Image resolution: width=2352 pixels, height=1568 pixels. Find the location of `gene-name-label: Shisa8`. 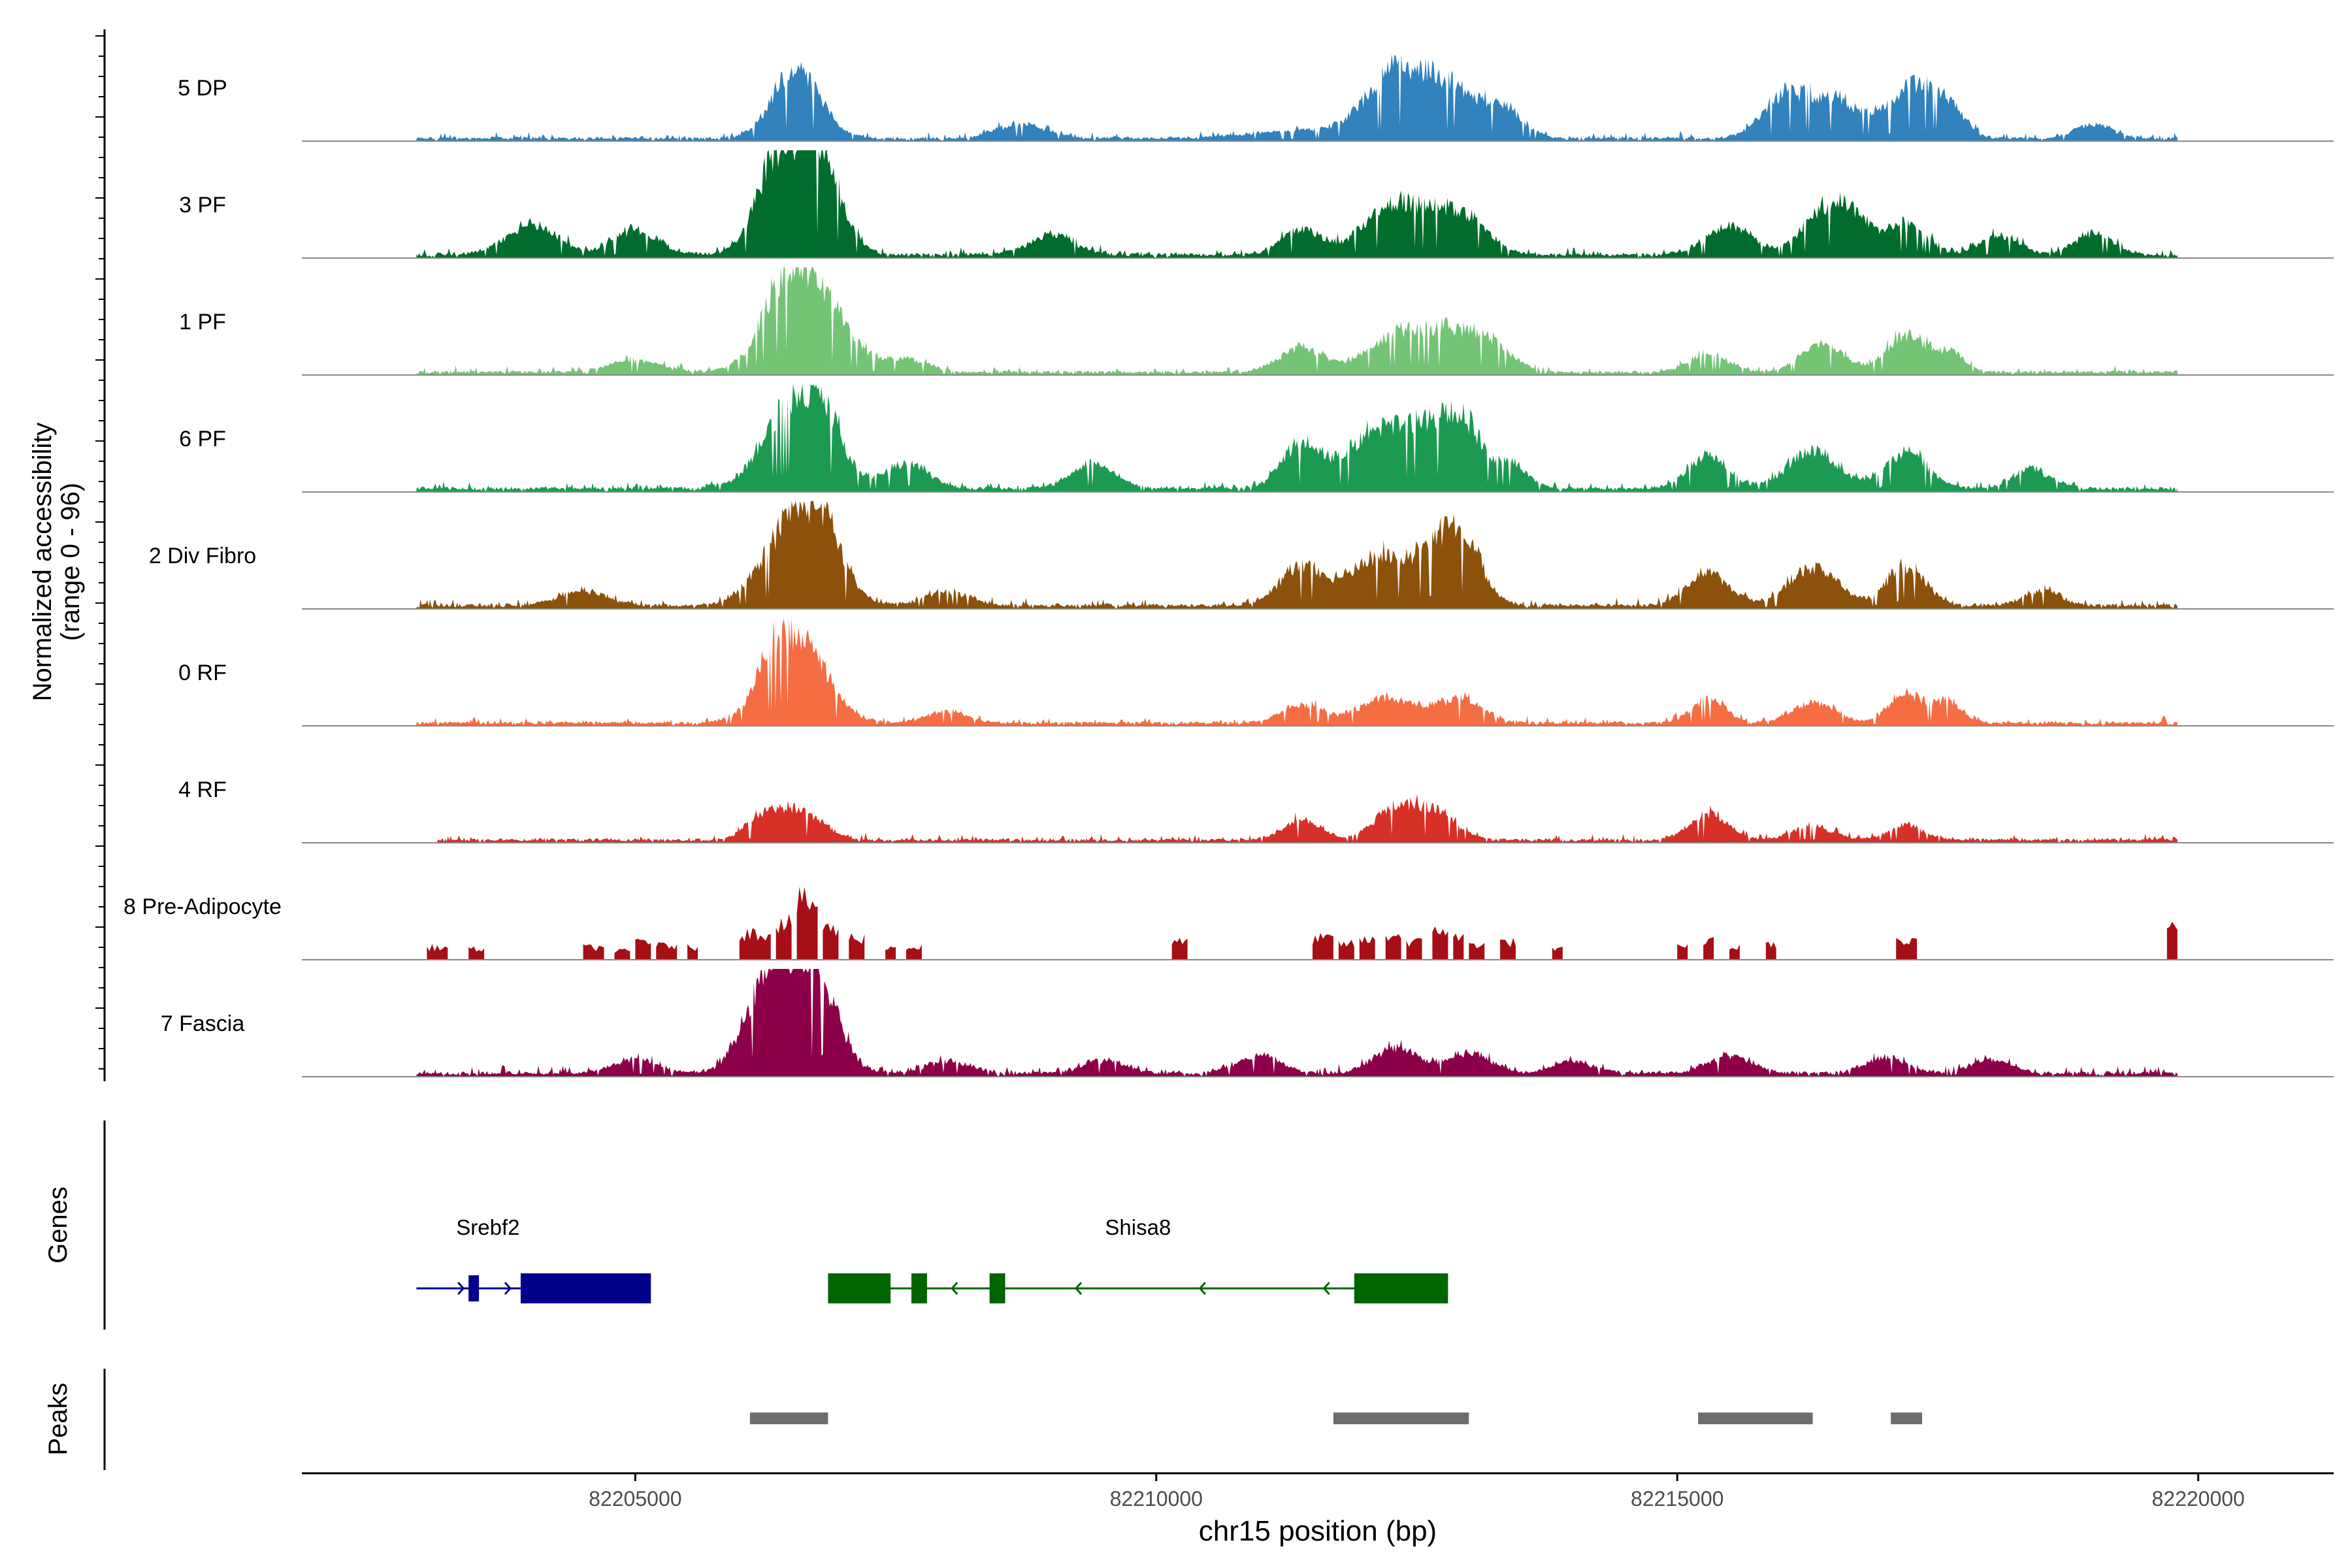

gene-name-label: Shisa8 is located at coordinates (1138, 1227).